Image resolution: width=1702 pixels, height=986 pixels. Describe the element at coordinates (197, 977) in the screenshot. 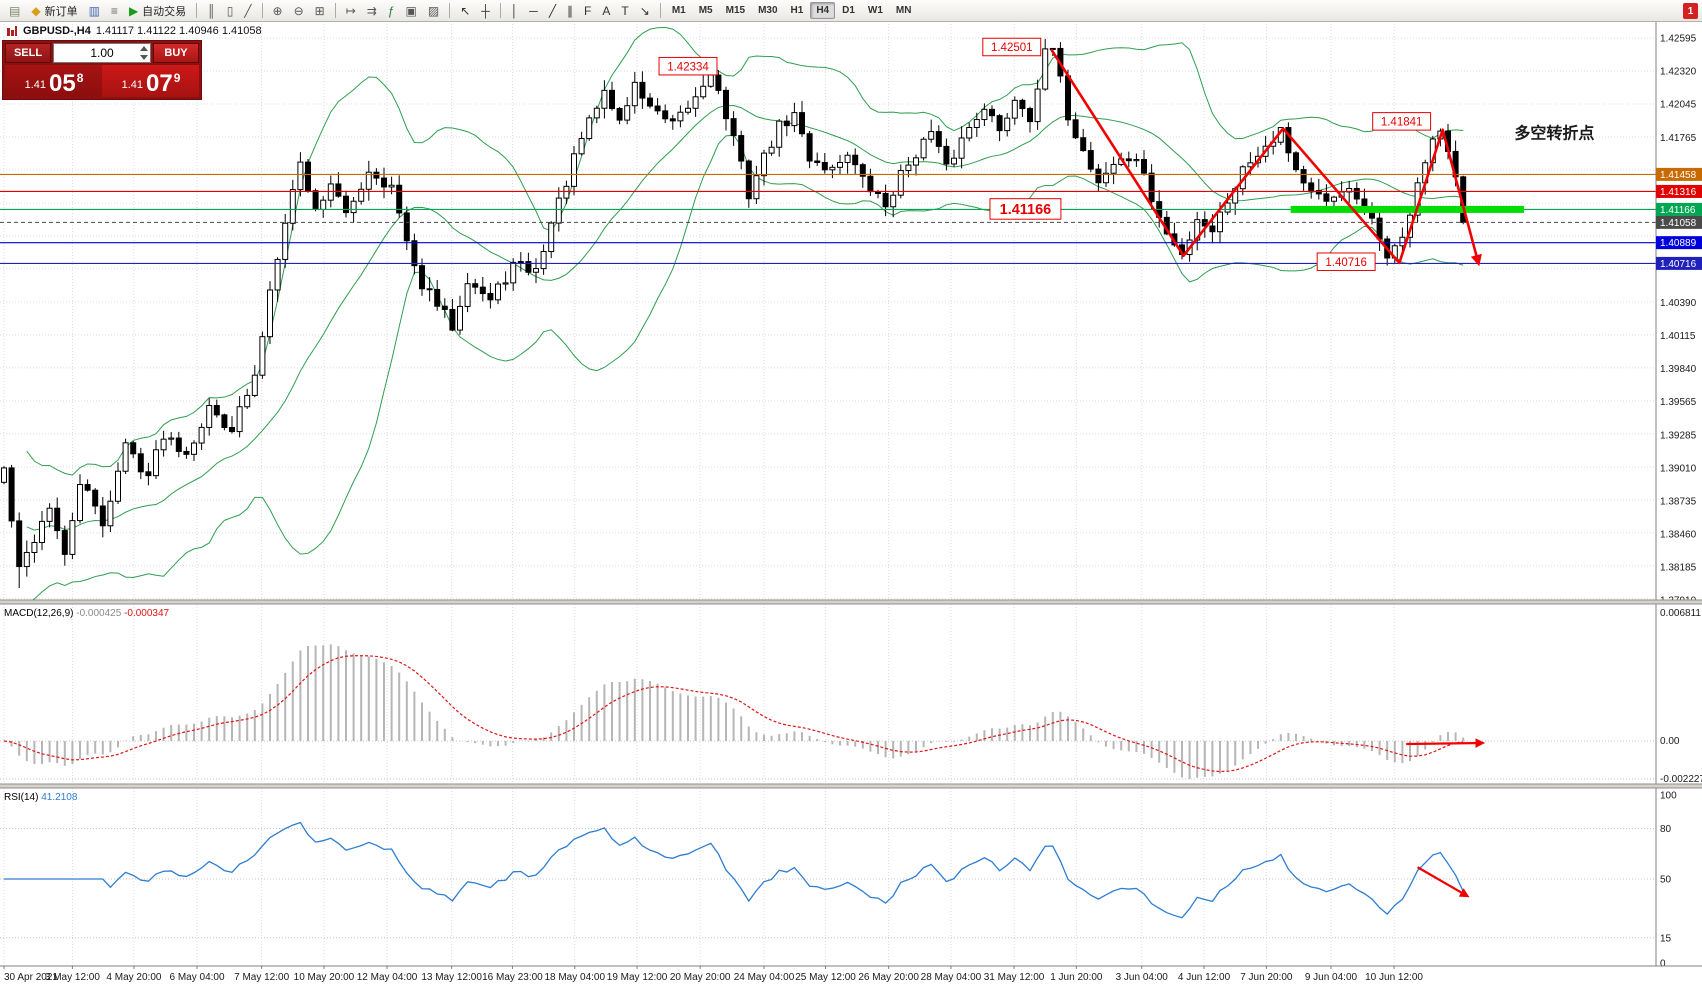

I see `time-axis-label: 6 May 04:00` at that location.